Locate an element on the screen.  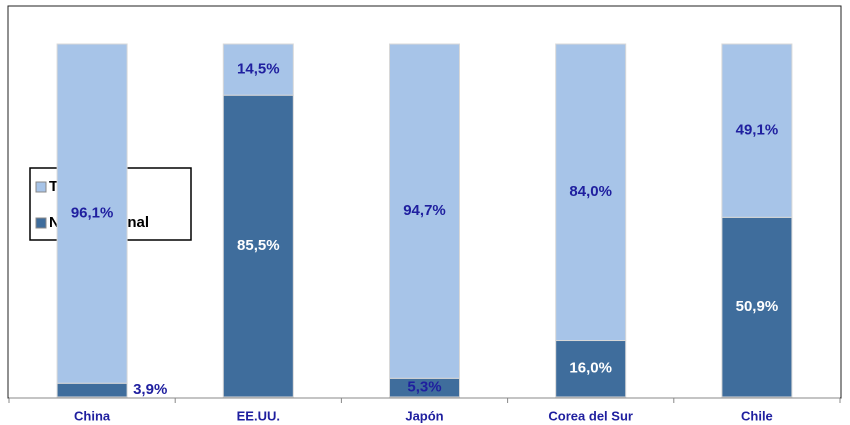
value-label: 14,5% is located at coordinates (258, 69).